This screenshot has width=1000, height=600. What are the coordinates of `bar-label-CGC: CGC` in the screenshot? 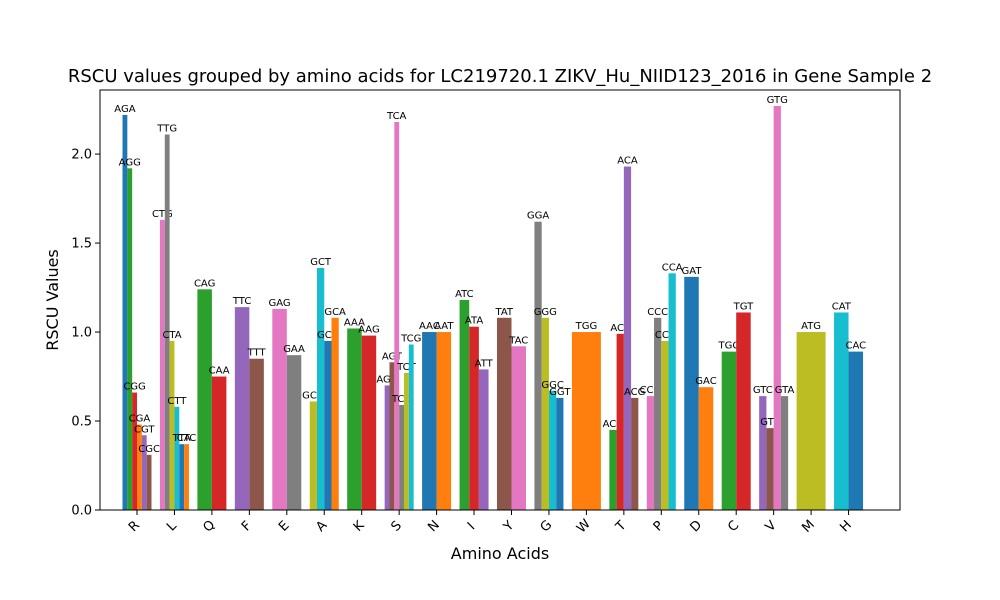 It's located at (149, 449).